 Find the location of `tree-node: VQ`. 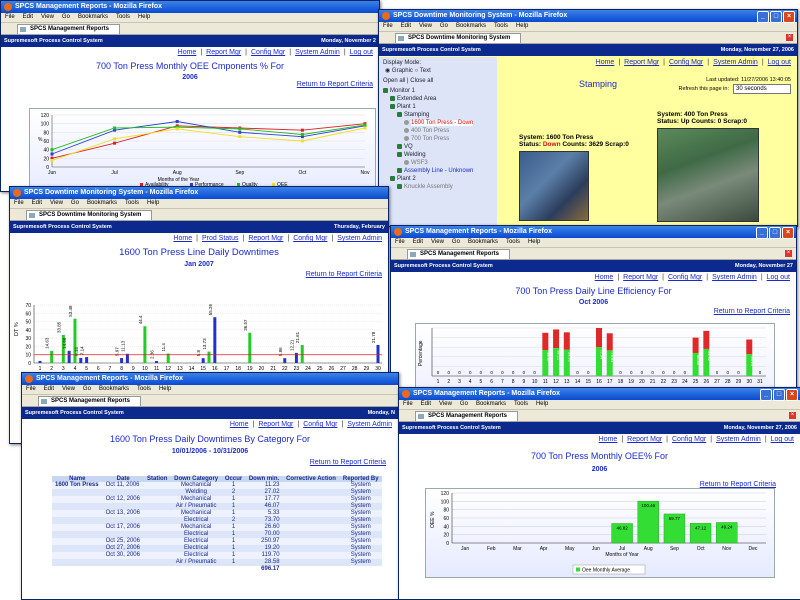

tree-node: VQ is located at coordinates (440, 147).